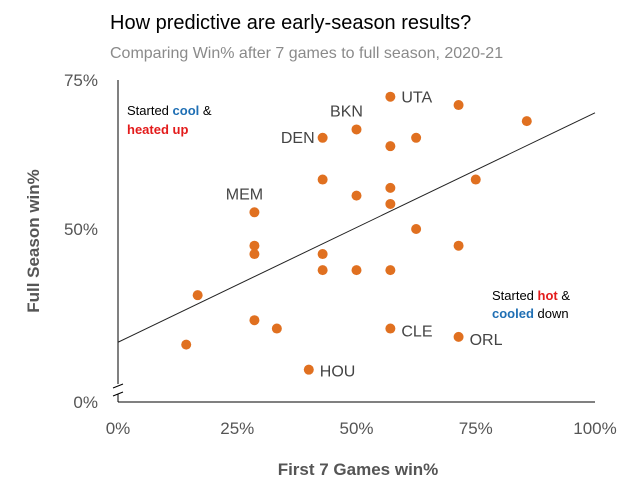 The width and height of the screenshot is (624, 489). What do you see at coordinates (237, 428) in the screenshot?
I see `x-tick-label: 25%` at bounding box center [237, 428].